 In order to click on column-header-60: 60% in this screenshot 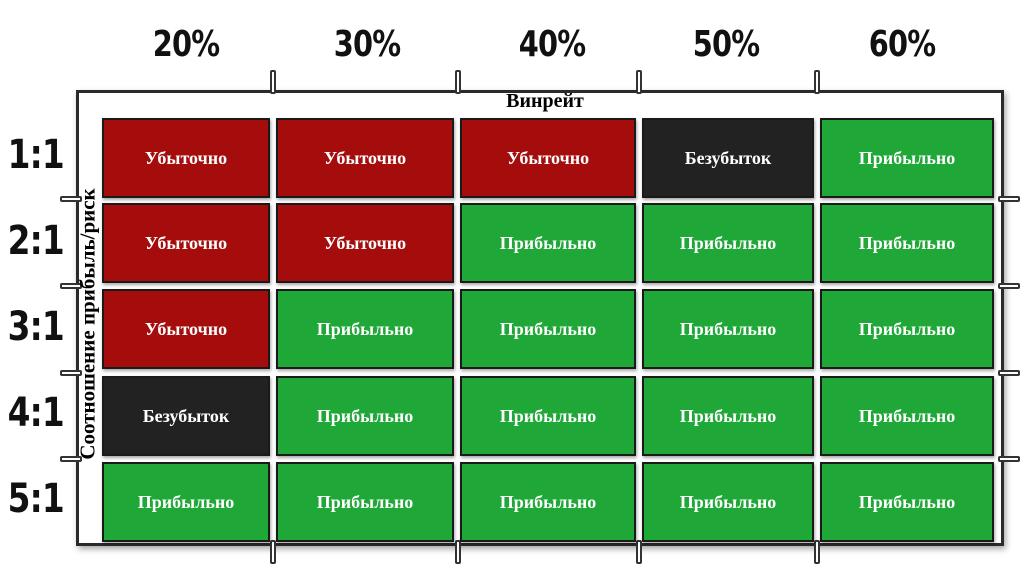, I will do `click(902, 44)`.